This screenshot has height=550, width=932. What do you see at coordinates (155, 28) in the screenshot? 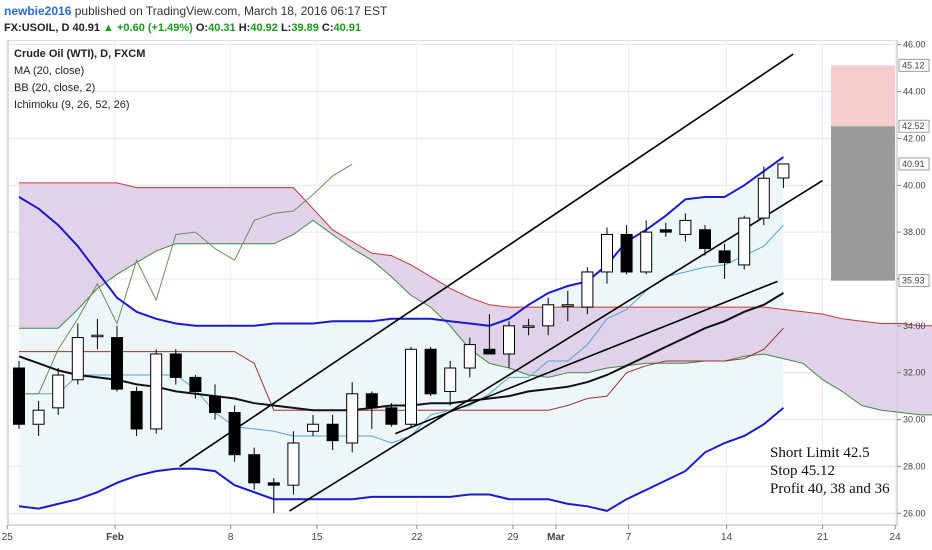
I see `change-value: +0.60 (+1.49%)` at bounding box center [155, 28].